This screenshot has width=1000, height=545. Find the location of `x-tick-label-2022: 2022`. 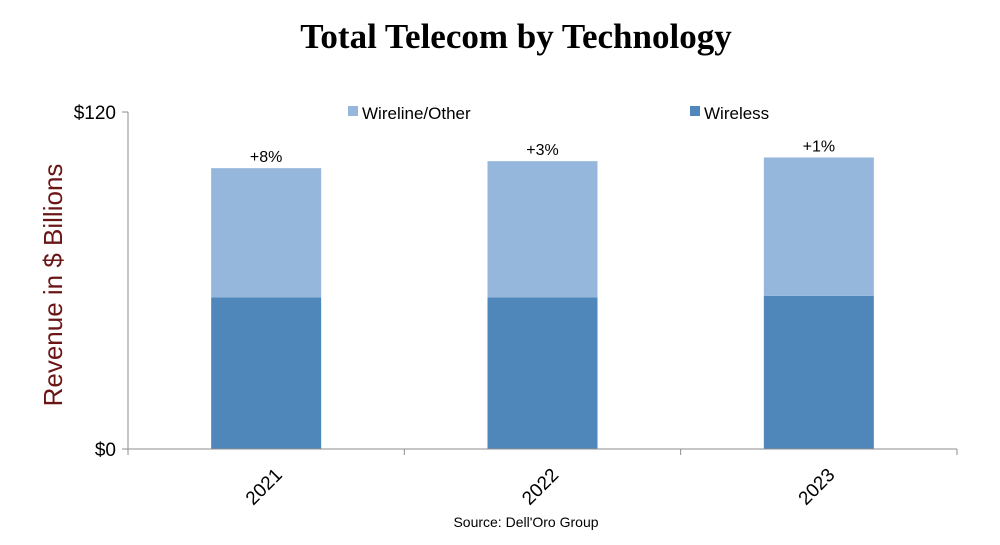

x-tick-label-2022: 2022 is located at coordinates (540, 487).